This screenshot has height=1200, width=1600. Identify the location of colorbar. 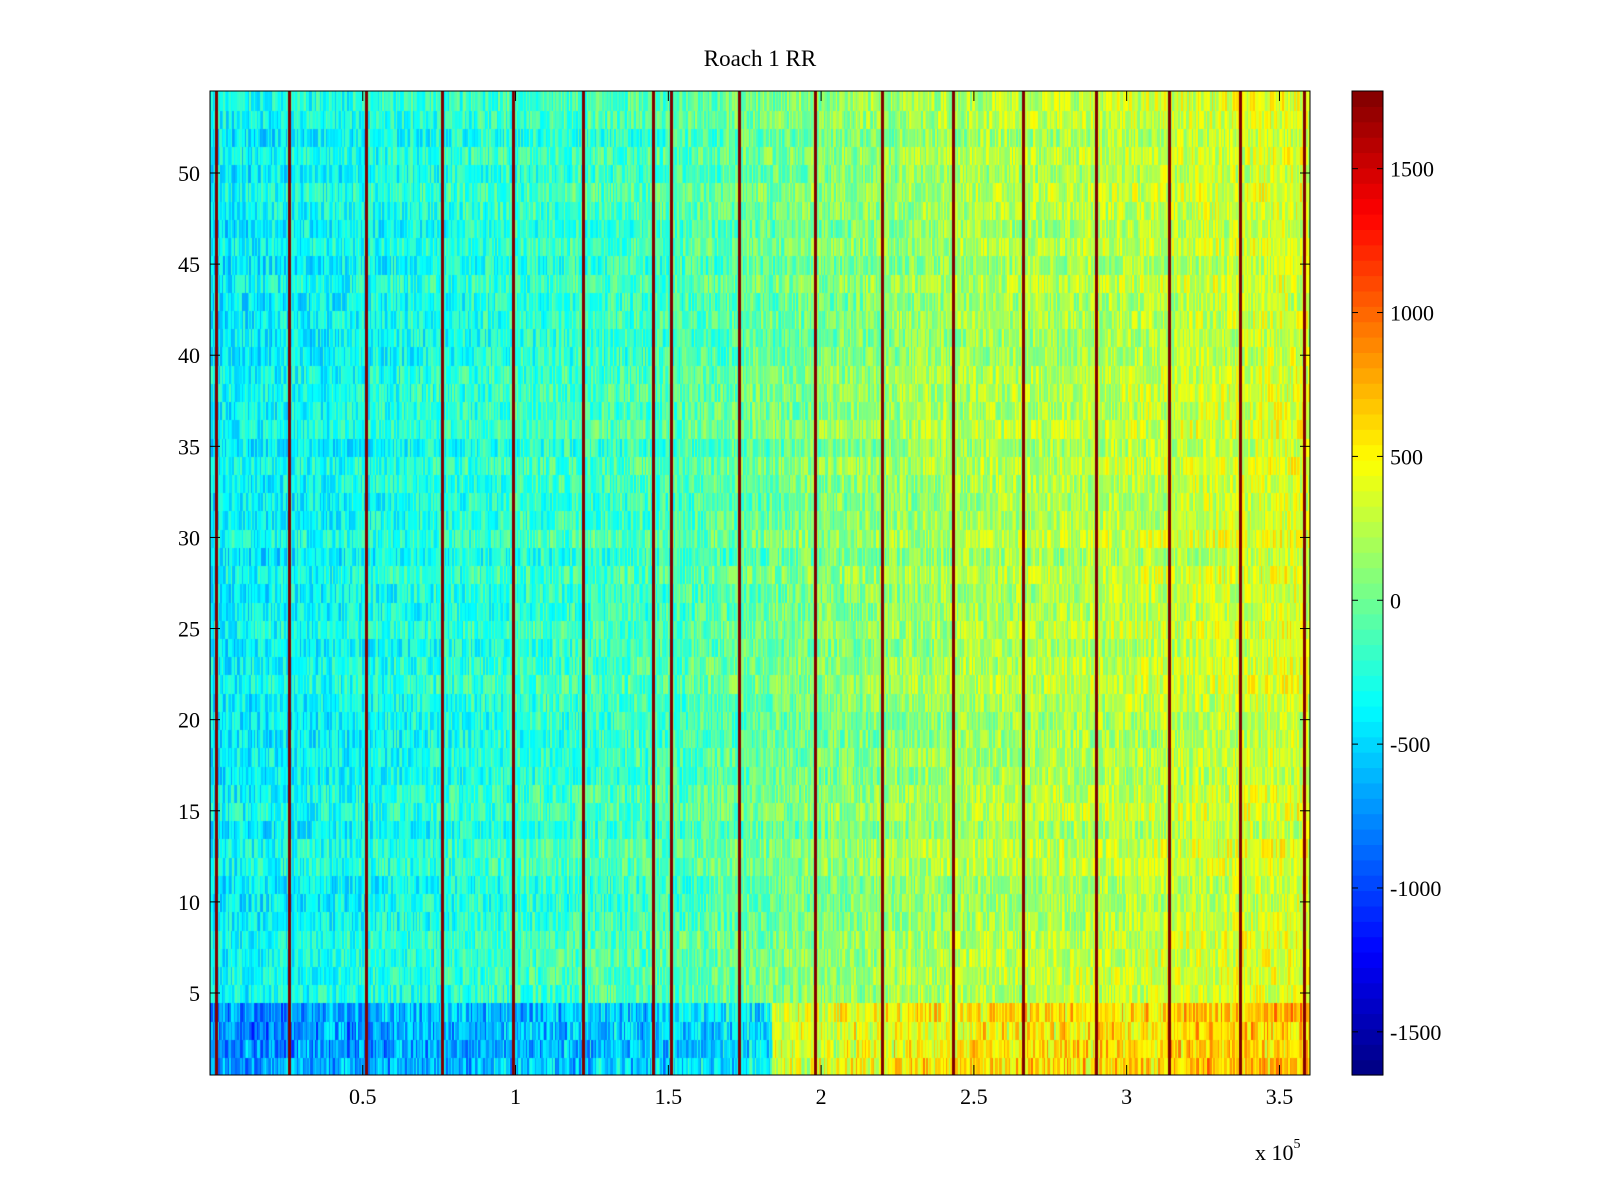
(1367, 583).